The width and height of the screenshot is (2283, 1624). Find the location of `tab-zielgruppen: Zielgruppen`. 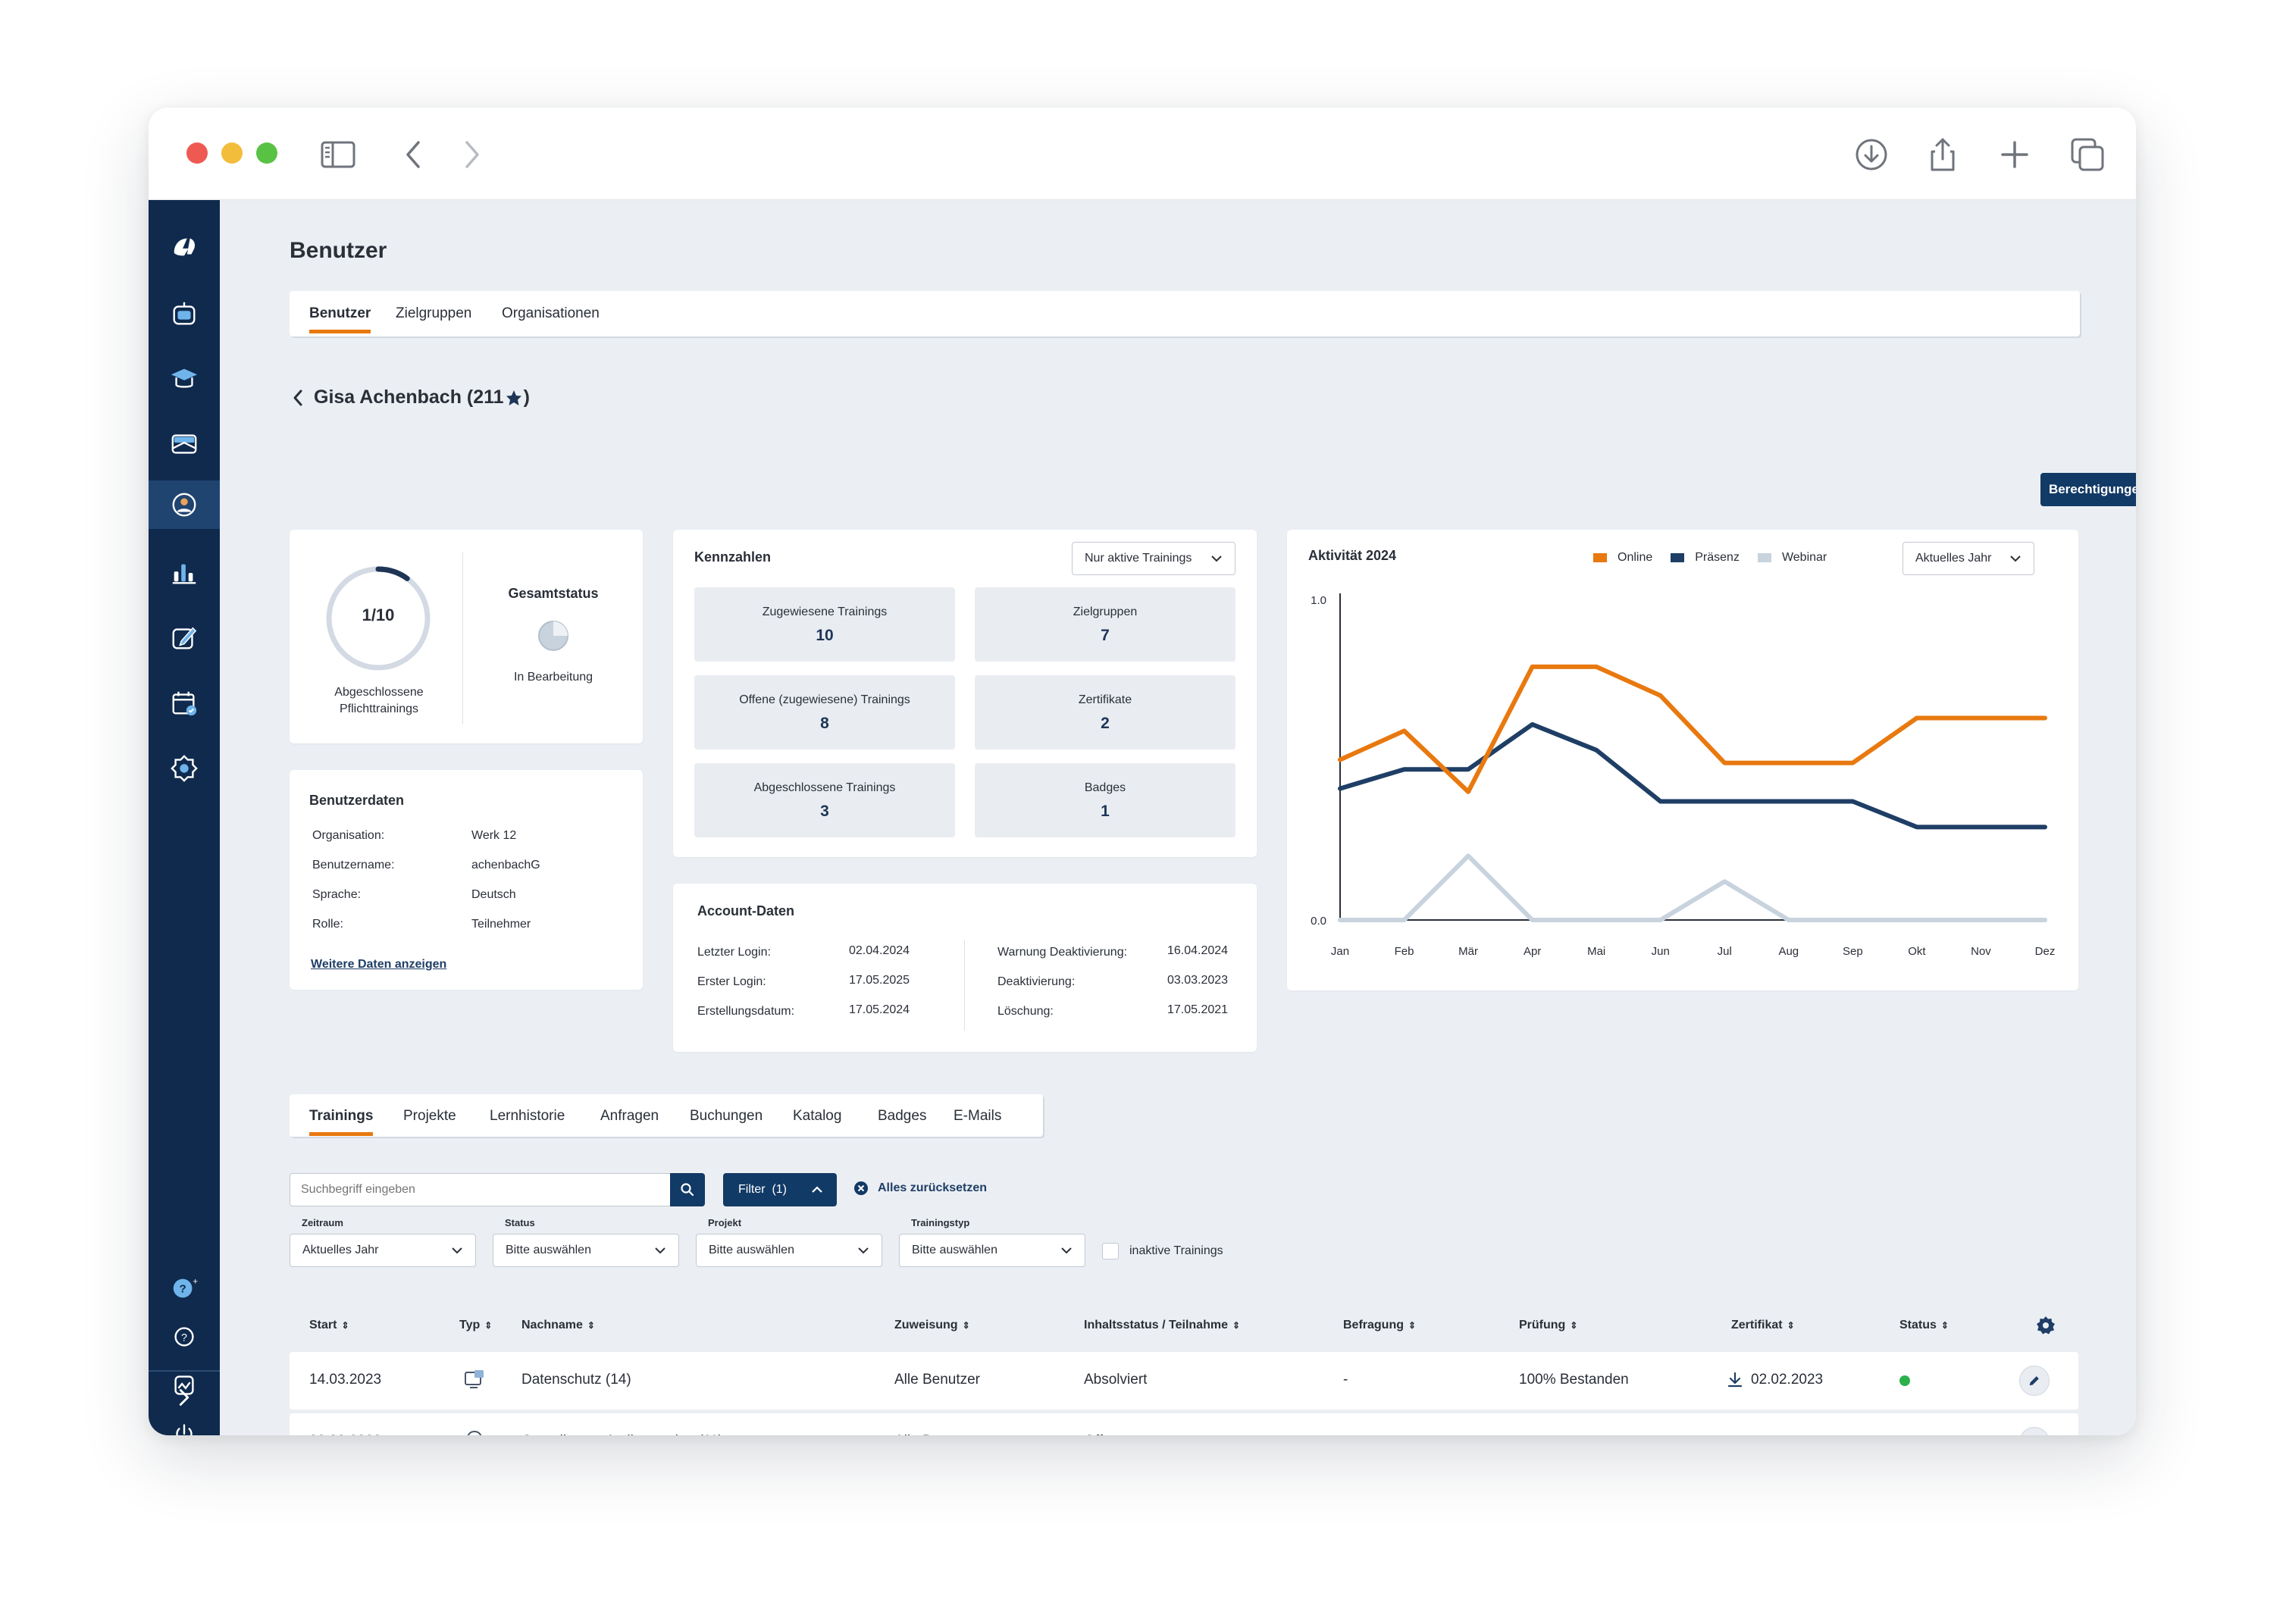

tab-zielgruppen: Zielgruppen is located at coordinates (434, 313).